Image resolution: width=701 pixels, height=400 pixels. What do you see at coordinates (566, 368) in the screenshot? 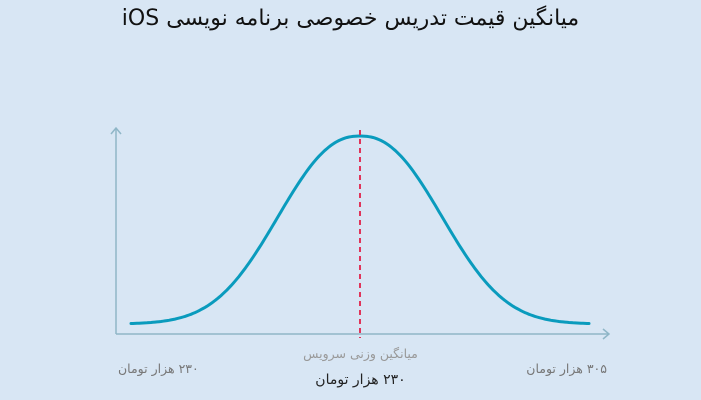
I see `x-max-label: ۳۰۵ هزار تومان` at bounding box center [566, 368].